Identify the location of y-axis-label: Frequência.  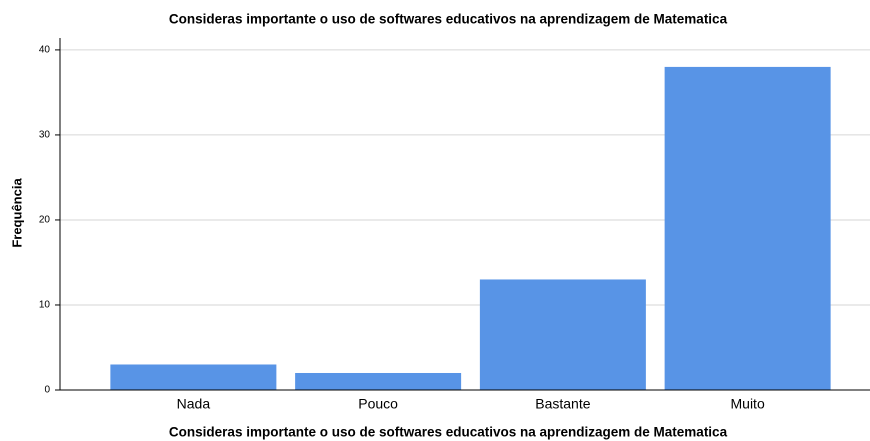
(16, 213).